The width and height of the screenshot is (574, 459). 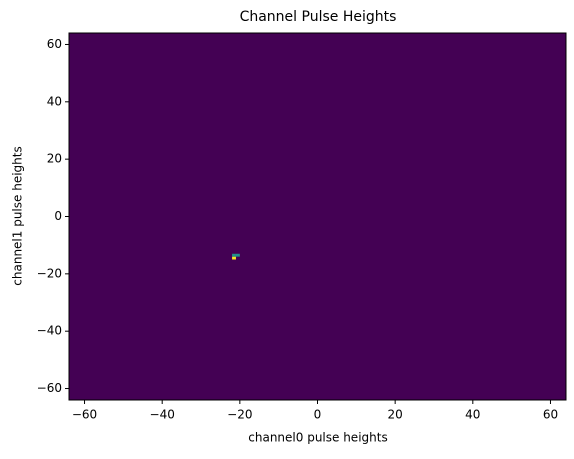 What do you see at coordinates (49, 273) in the screenshot?
I see `y-tick-label: −20` at bounding box center [49, 273].